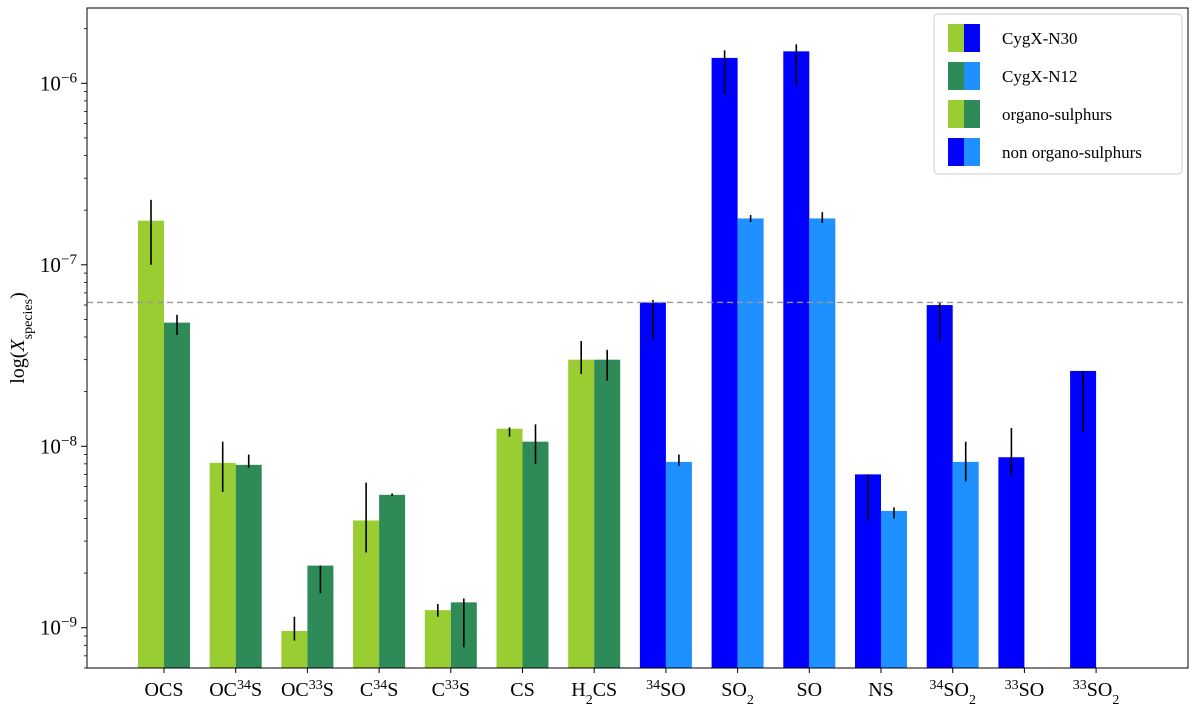 The width and height of the screenshot is (1200, 706). What do you see at coordinates (379, 690) in the screenshot?
I see `category-label-3: C34S` at bounding box center [379, 690].